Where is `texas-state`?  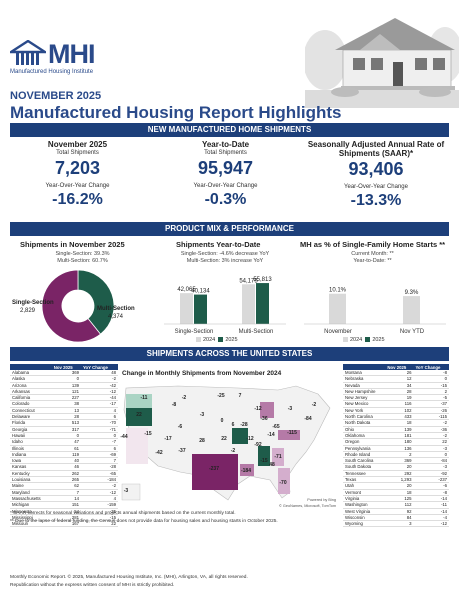
texas-state is located at coordinates (215, 472).